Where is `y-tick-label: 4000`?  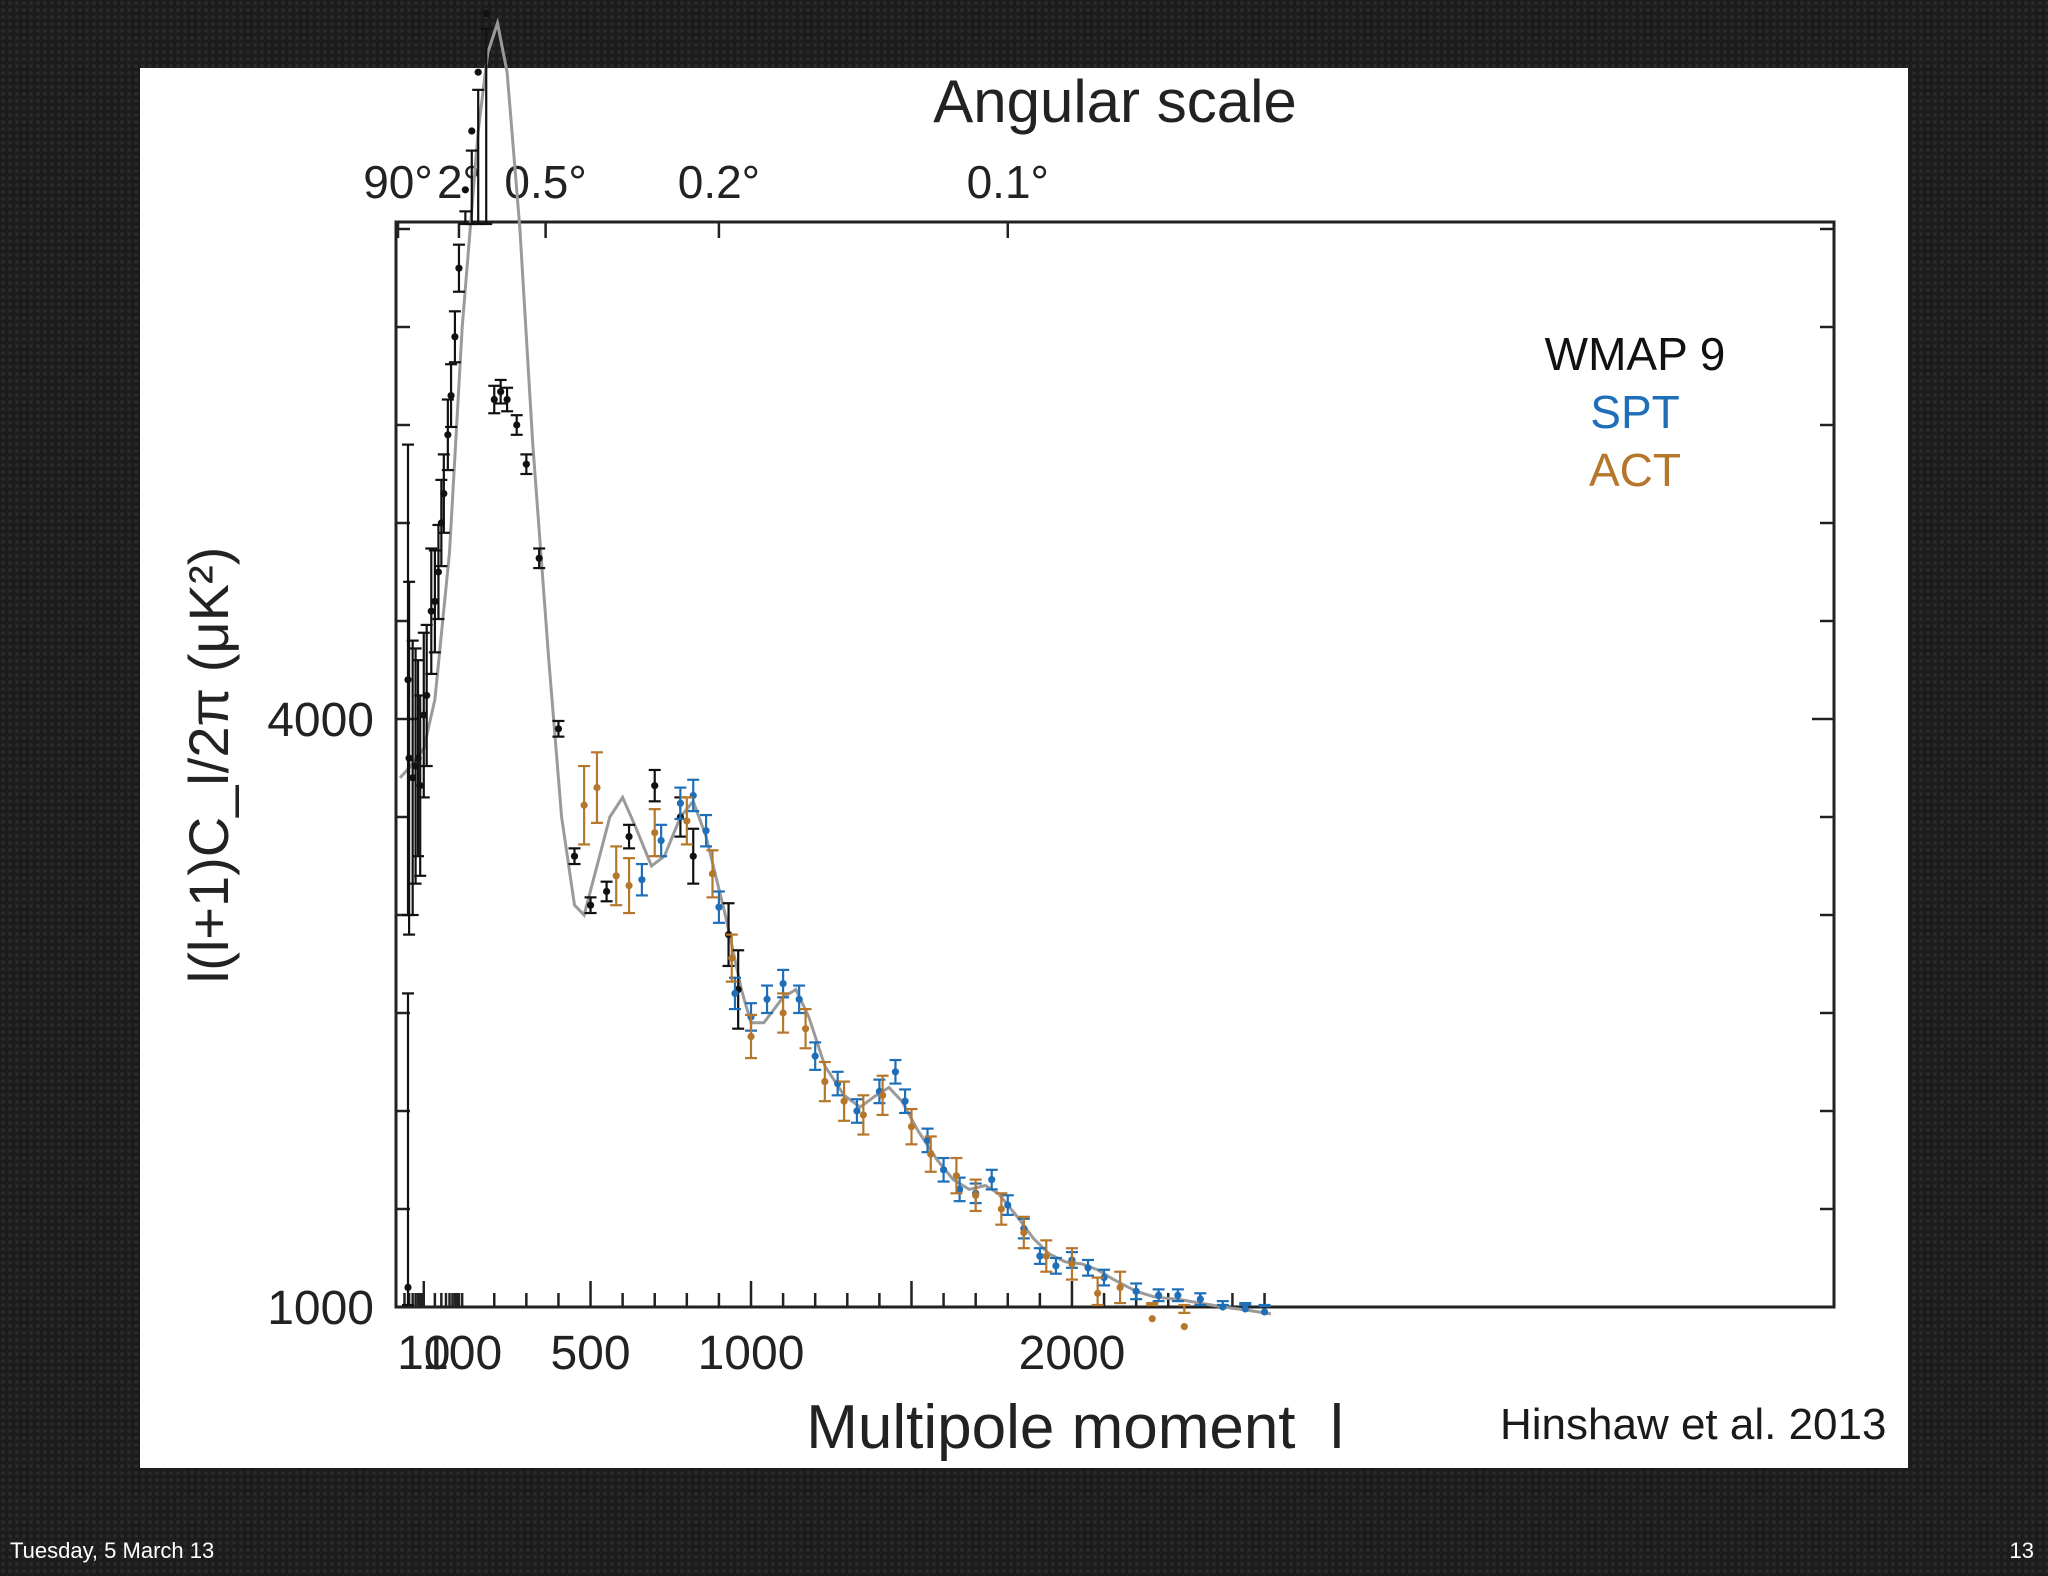
y-tick-label: 4000 is located at coordinates (320, 720).